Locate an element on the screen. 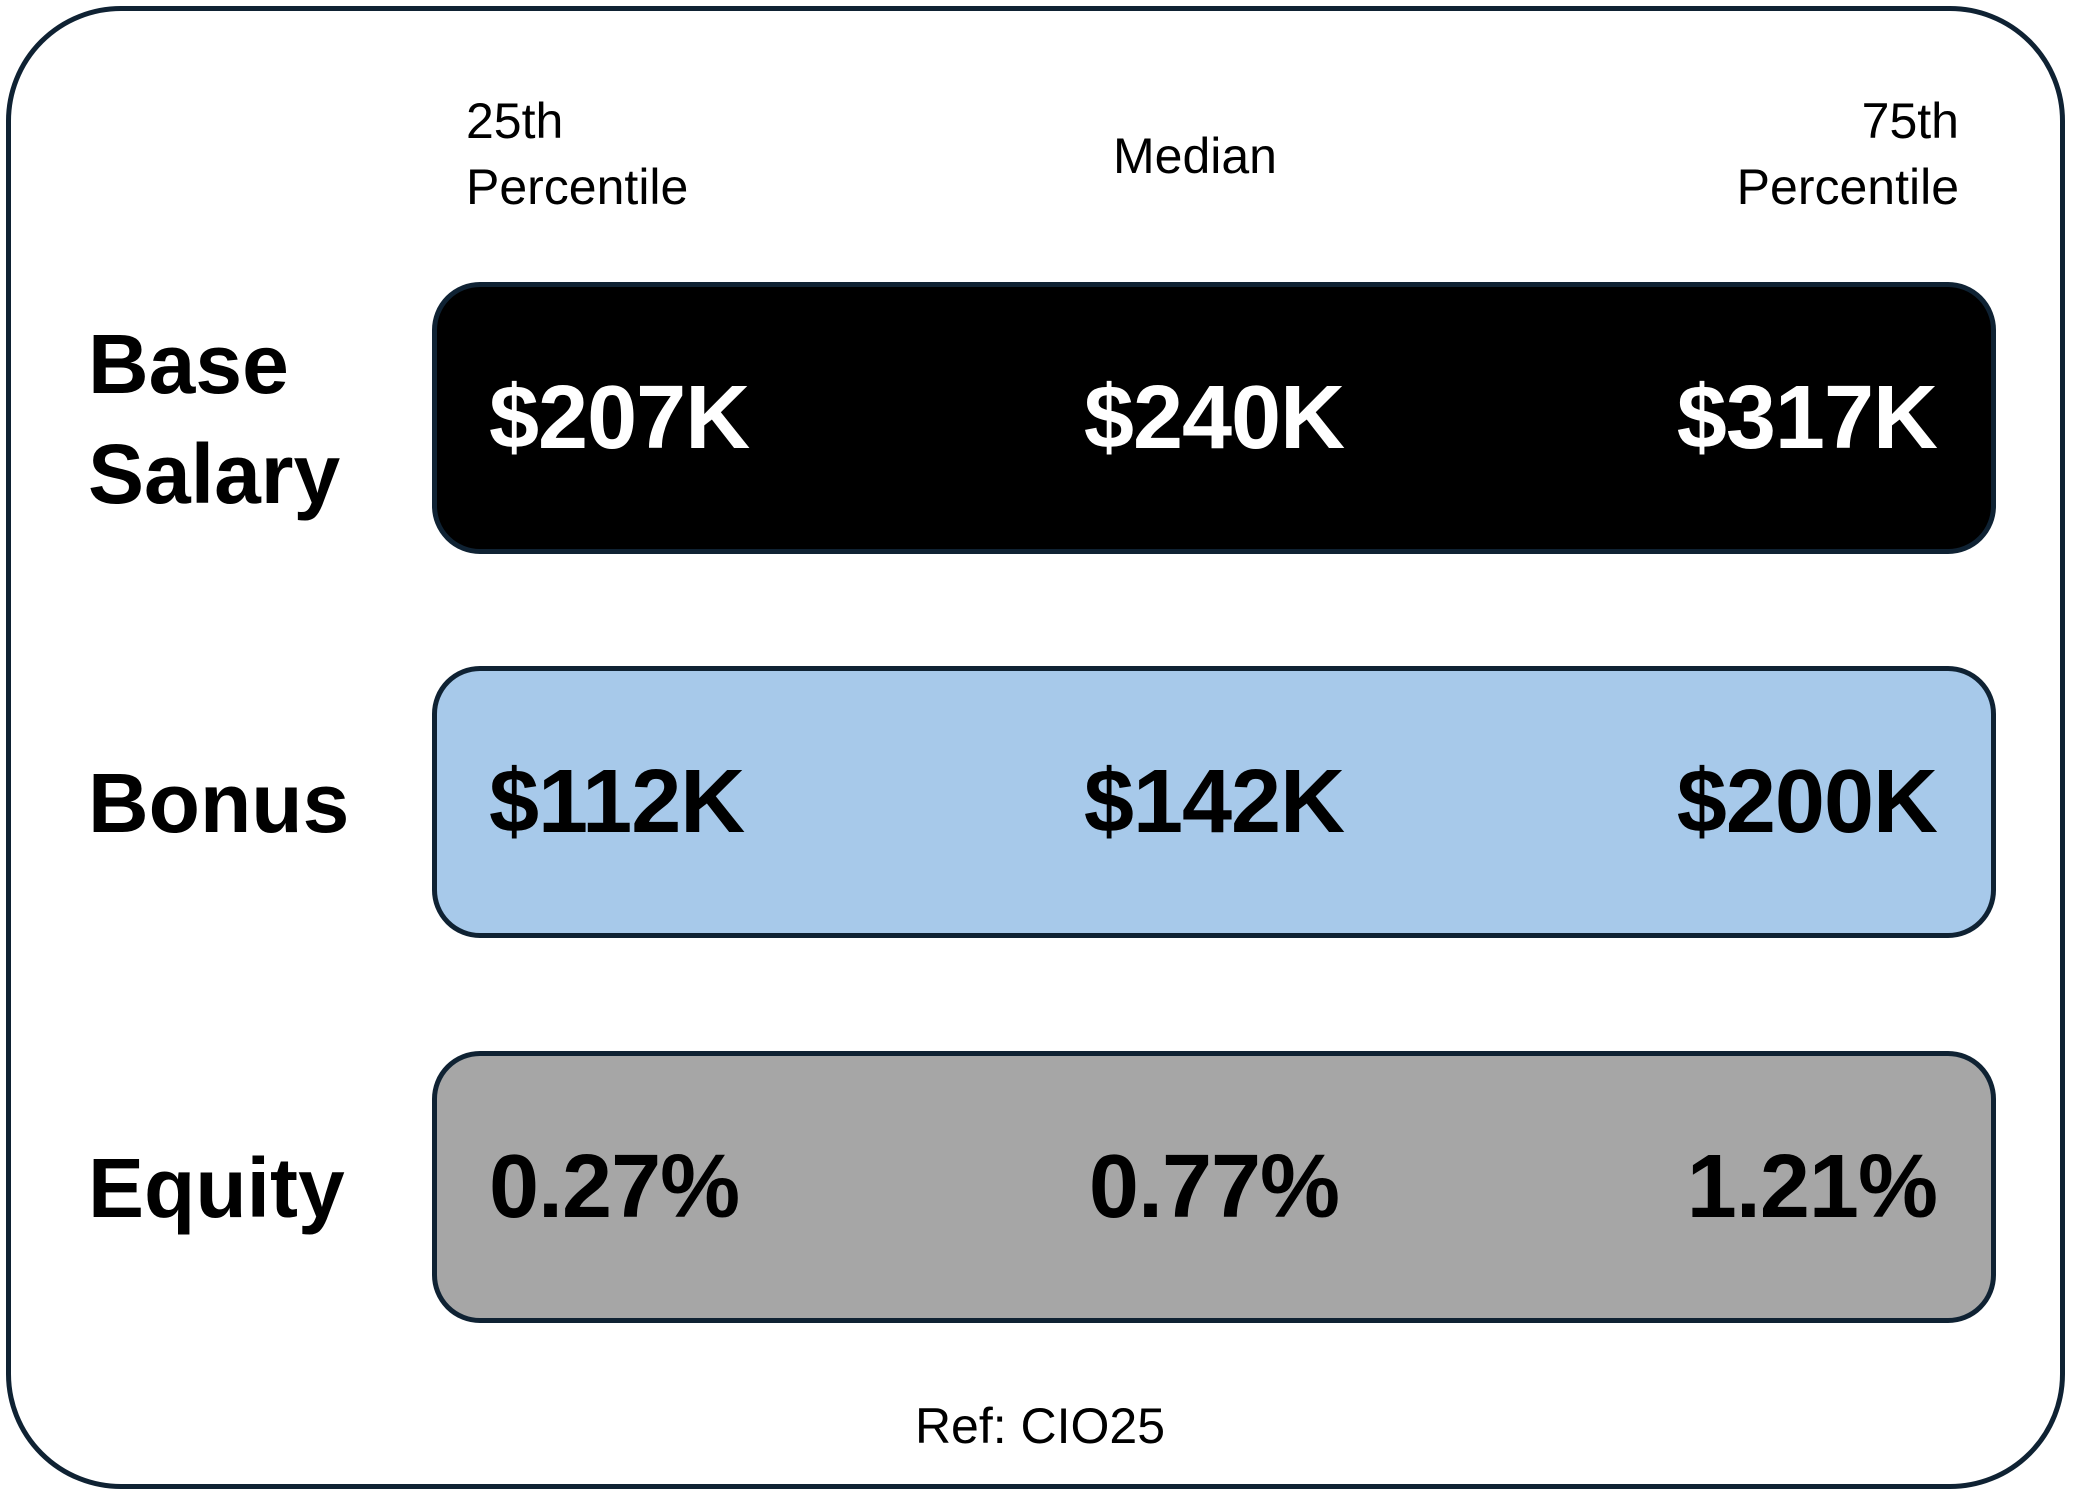 The height and width of the screenshot is (1503, 2080). row-label-equity: Equity is located at coordinates (216, 1188).